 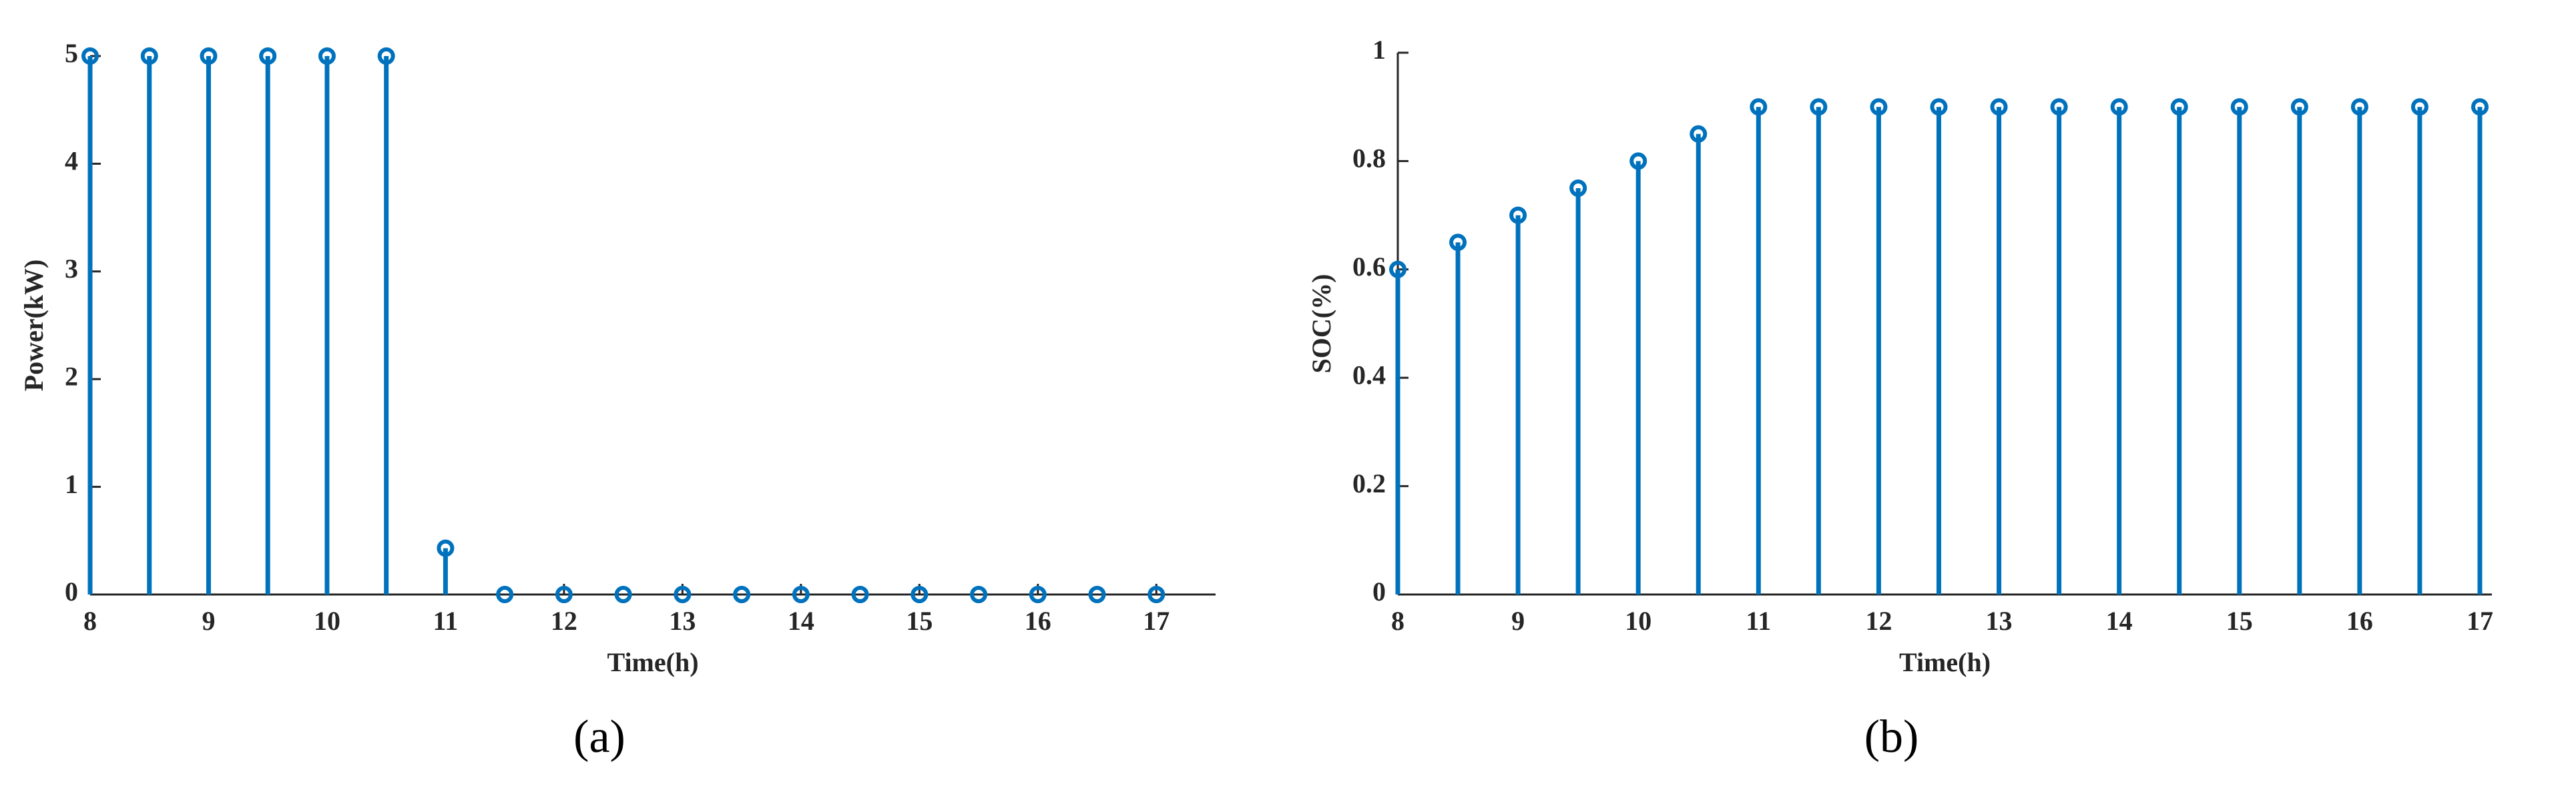 What do you see at coordinates (71, 269) in the screenshot?
I see `y-tick-label: 3` at bounding box center [71, 269].